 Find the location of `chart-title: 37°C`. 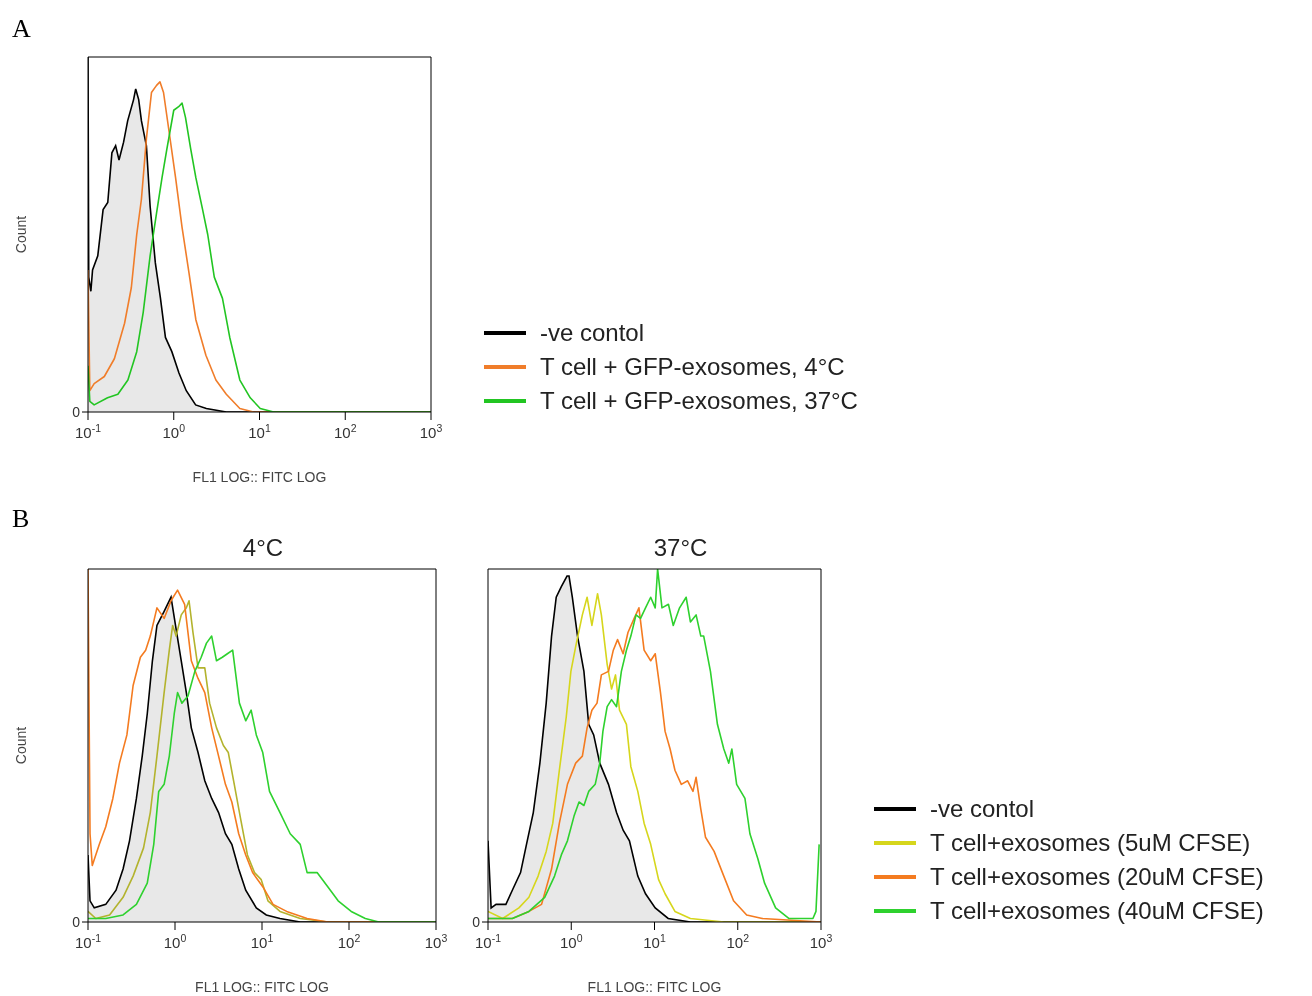

chart-title: 37°C is located at coordinates (680, 548).